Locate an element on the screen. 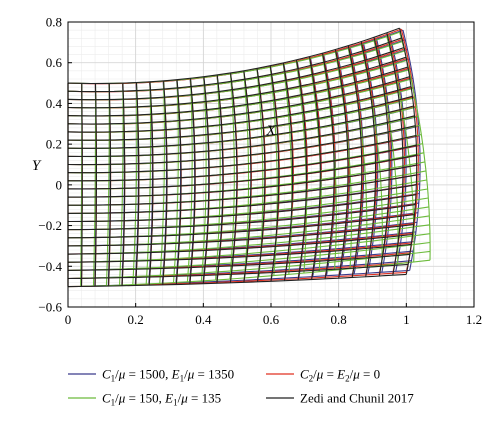 The height and width of the screenshot is (429, 500). y-tick-label: 0 is located at coordinates (59, 184).